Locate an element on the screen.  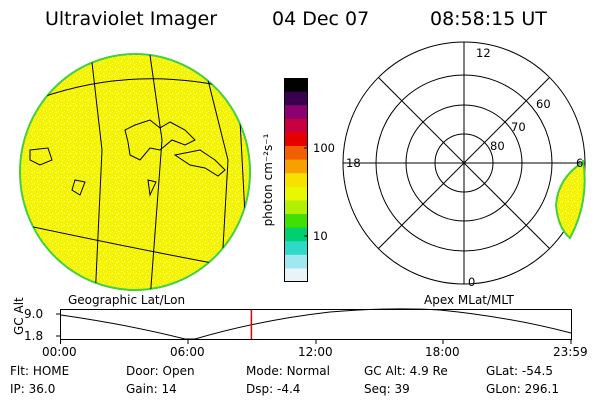
instrument-title: Ultraviolet Imager is located at coordinates (131, 19).